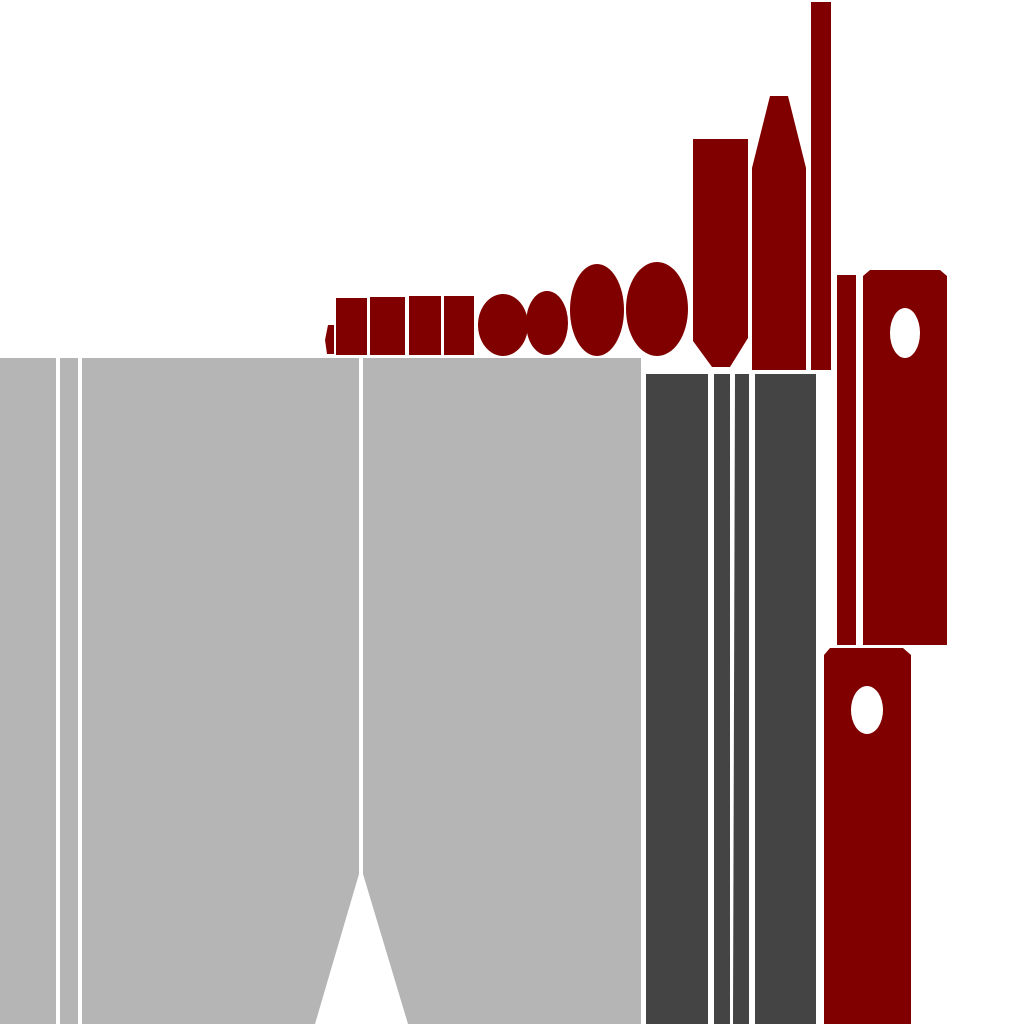  I want to click on small-tab-shape, so click(329, 339).